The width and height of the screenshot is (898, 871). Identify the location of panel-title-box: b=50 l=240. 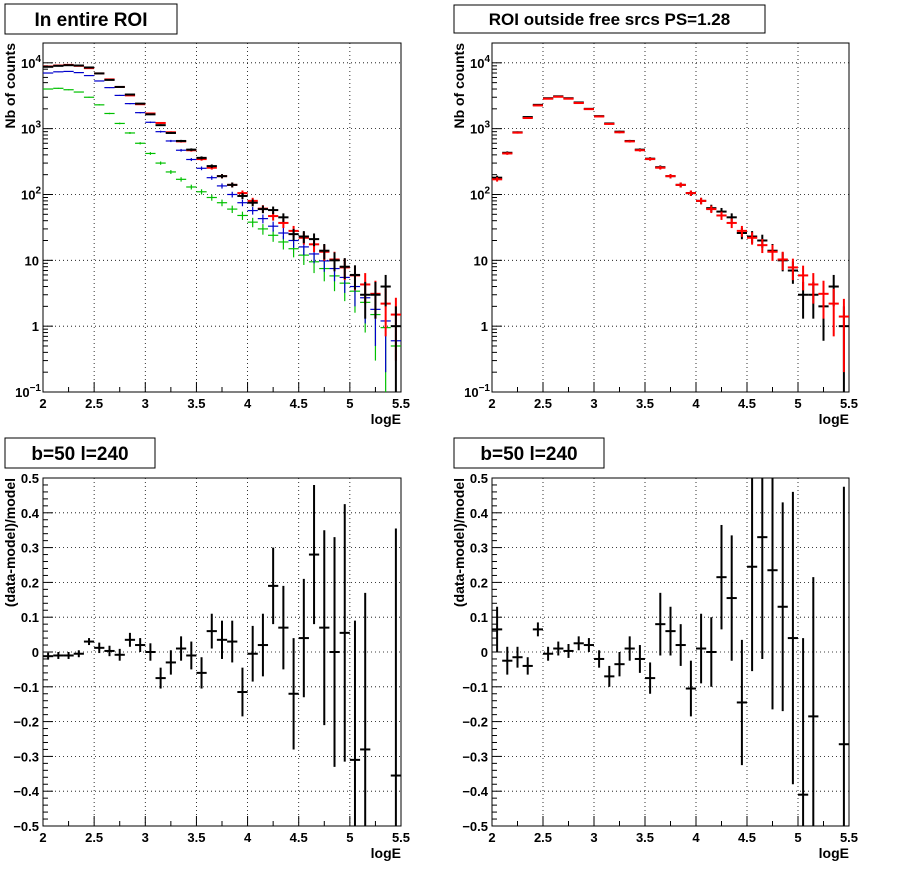
(80, 453).